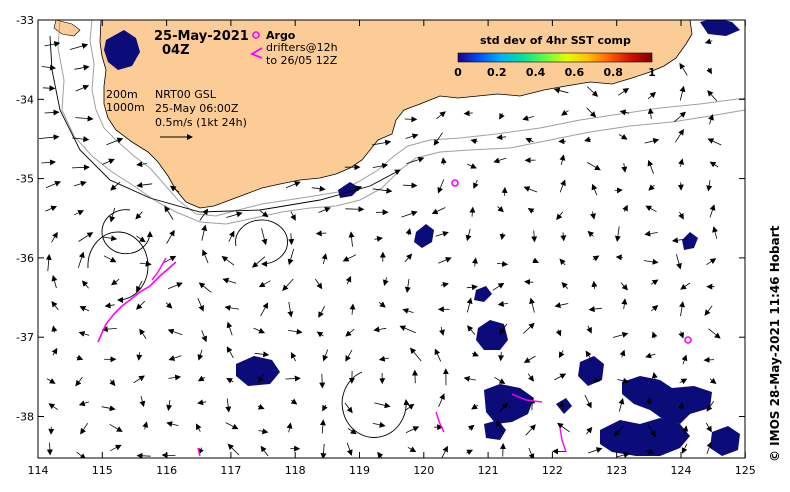  I want to click on x-tick-label: 116, so click(166, 470).